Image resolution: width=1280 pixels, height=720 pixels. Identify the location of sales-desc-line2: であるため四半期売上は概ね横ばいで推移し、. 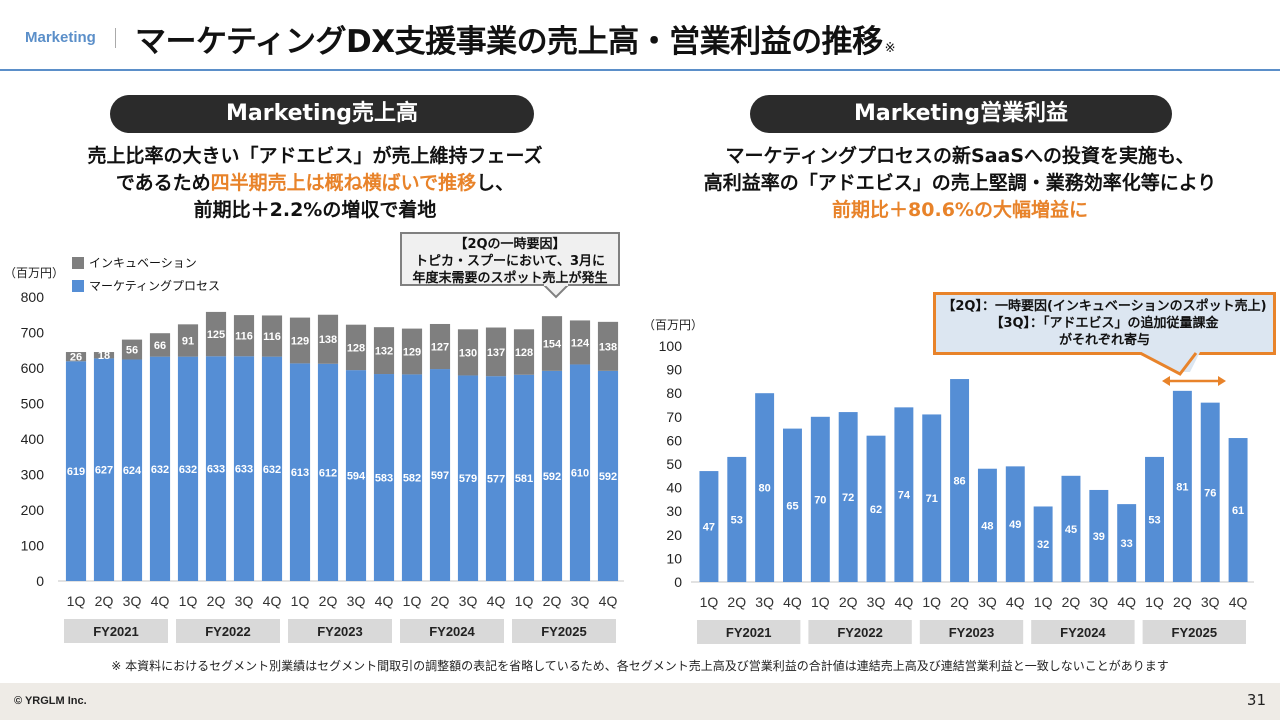
(315, 183).